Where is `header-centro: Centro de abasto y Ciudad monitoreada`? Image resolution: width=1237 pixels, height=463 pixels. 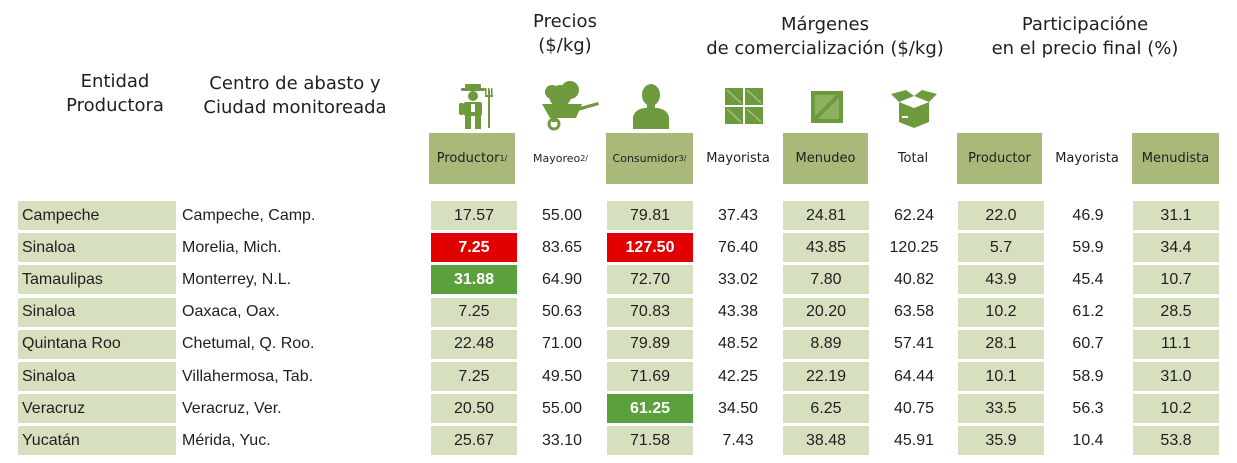 header-centro: Centro de abasto y Ciudad monitoreada is located at coordinates (295, 96).